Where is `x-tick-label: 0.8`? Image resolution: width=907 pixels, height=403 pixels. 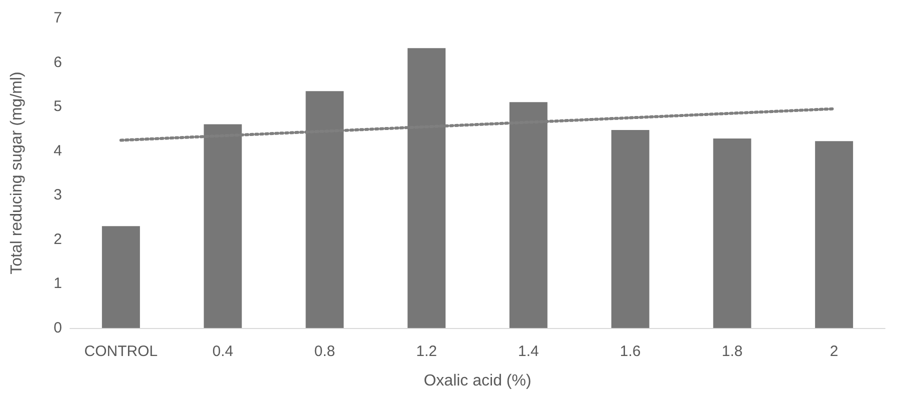 x-tick-label: 0.8 is located at coordinates (325, 351).